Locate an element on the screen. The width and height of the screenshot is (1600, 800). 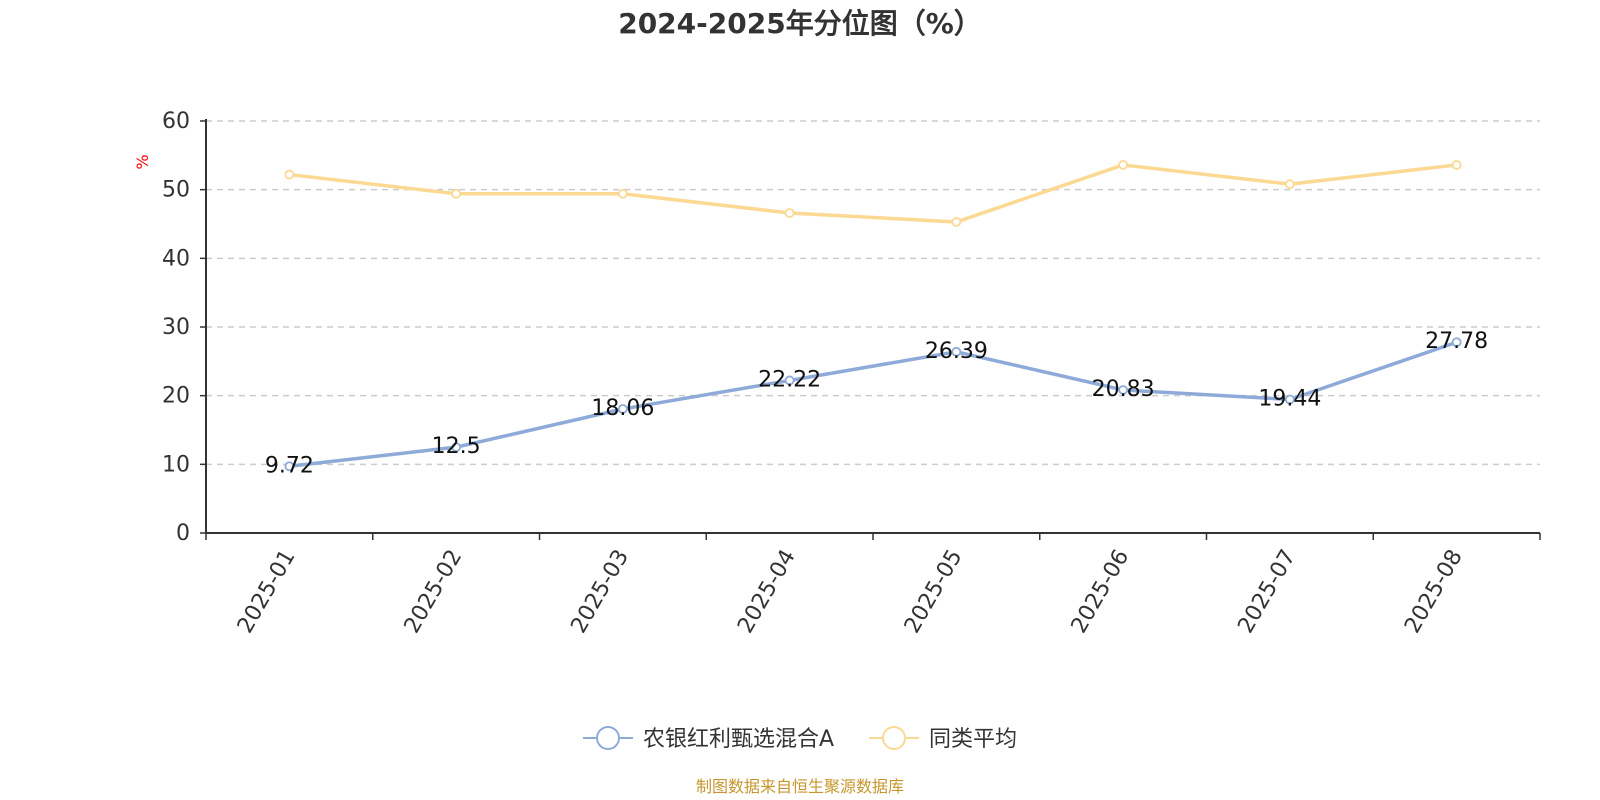
data-label: 27.78 is located at coordinates (1456, 341).